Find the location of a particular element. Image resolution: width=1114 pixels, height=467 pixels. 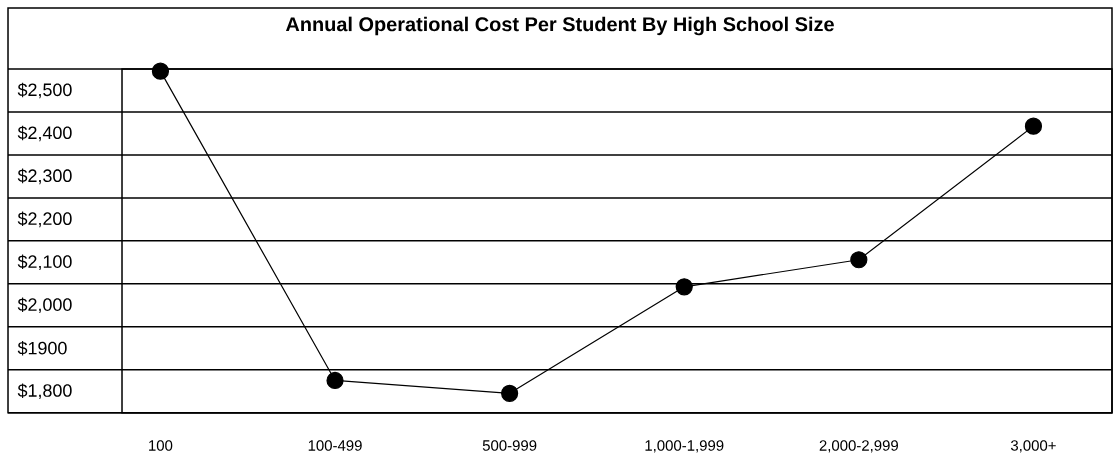

y-tick-label: $1,800 is located at coordinates (44, 391).